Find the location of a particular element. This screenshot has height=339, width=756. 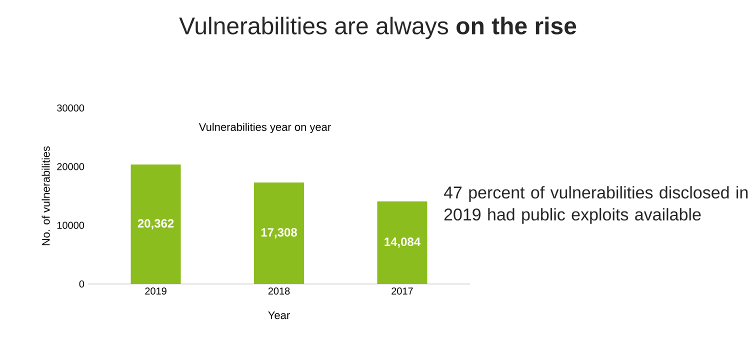

y-tick-label: 0 is located at coordinates (81, 284).